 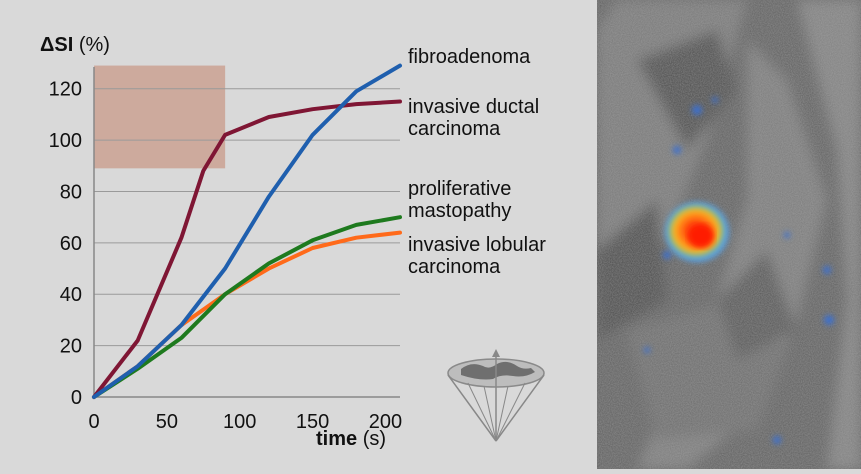 What do you see at coordinates (160, 117) in the screenshot?
I see `highlight-region` at bounding box center [160, 117].